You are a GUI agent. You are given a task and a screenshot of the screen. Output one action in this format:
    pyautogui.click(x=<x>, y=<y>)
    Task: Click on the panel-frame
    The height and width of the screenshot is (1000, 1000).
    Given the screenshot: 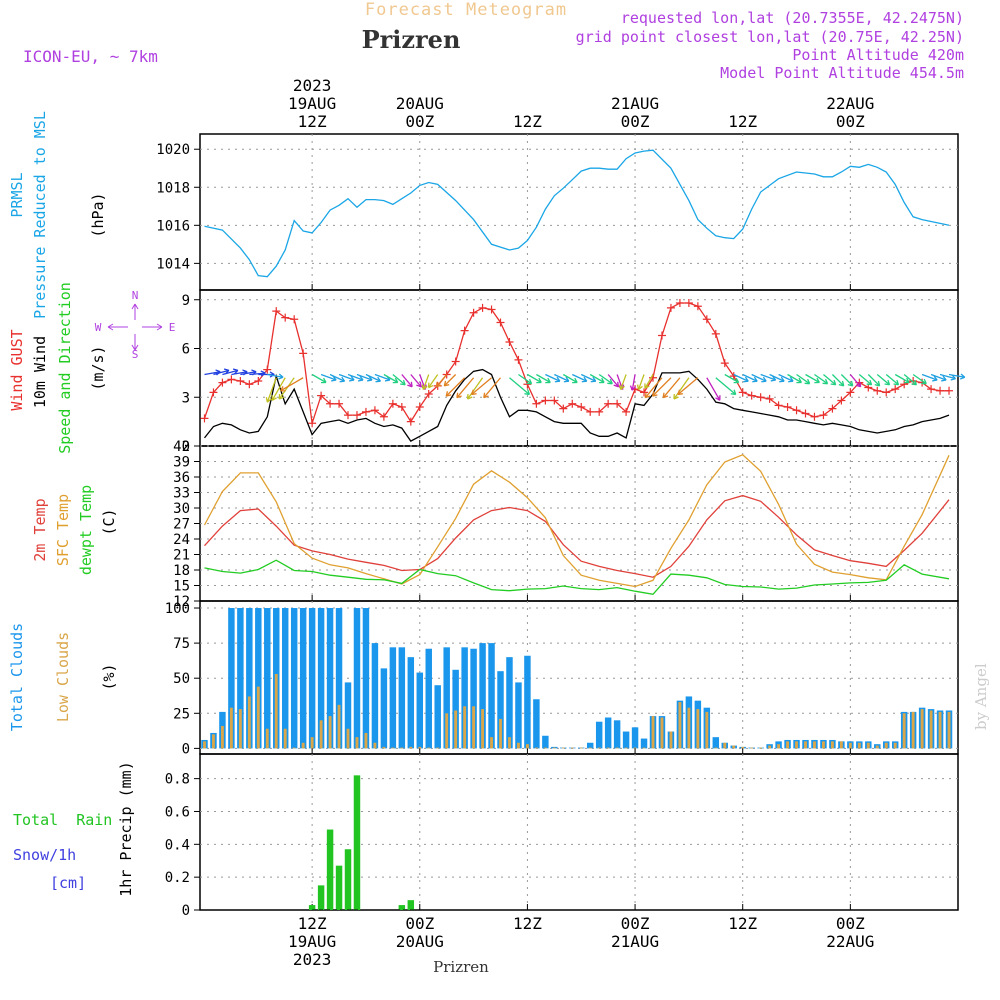 What is the action you would take?
    pyautogui.click(x=579, y=368)
    